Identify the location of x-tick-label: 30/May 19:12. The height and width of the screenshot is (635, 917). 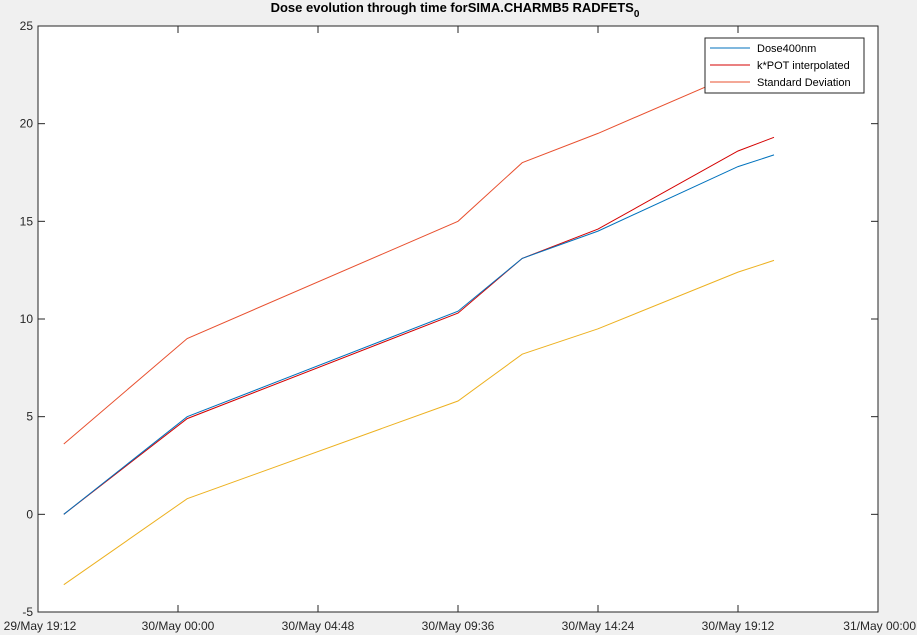
(738, 626).